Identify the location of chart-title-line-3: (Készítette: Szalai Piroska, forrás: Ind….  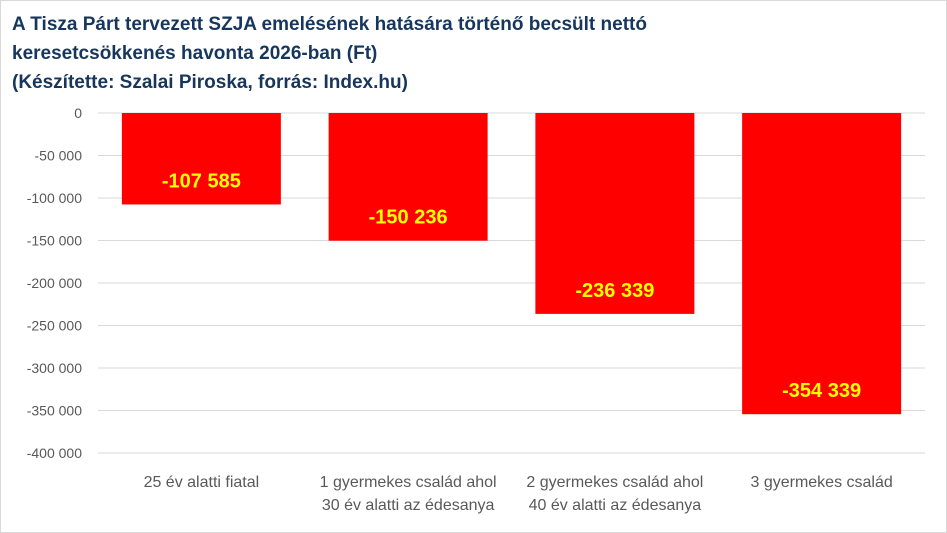
(210, 82).